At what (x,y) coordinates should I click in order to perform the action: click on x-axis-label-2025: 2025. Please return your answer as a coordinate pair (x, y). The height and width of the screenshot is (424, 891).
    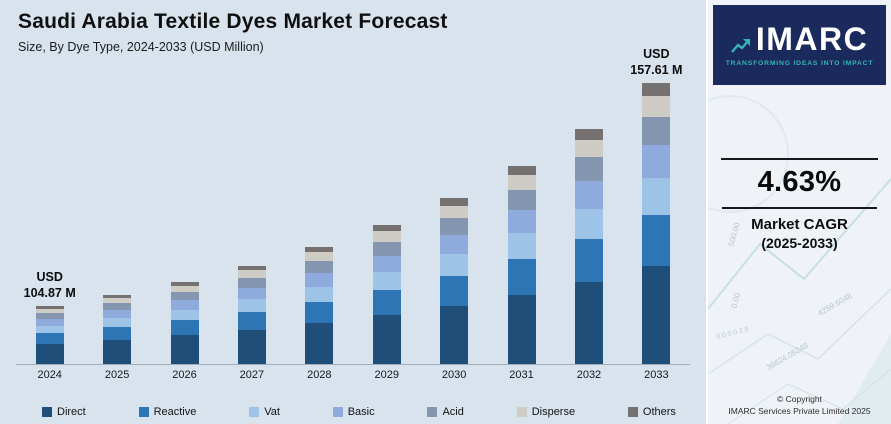
    Looking at the image, I should click on (117, 375).